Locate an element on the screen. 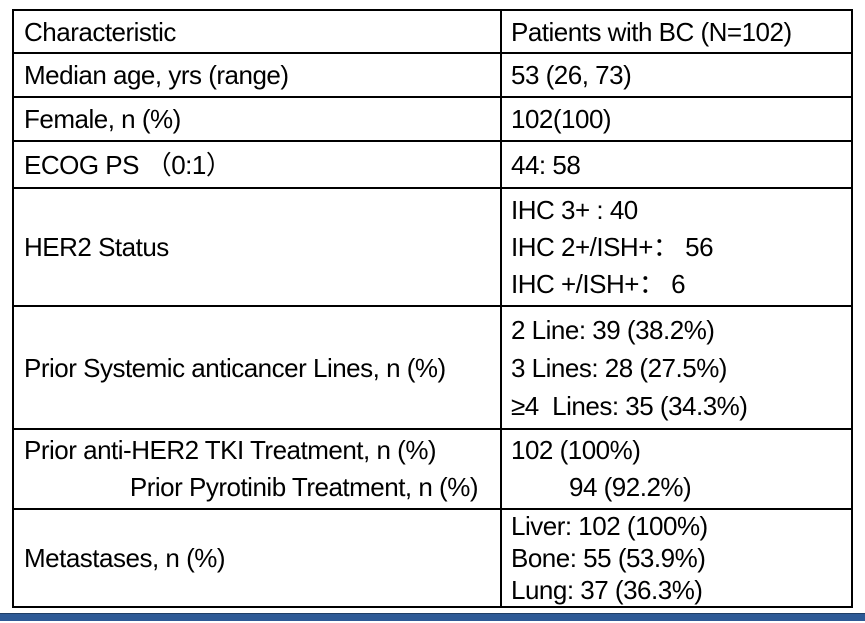 This screenshot has width=865, height=623. cell-line: Median age, yrs (range) is located at coordinates (156, 75).